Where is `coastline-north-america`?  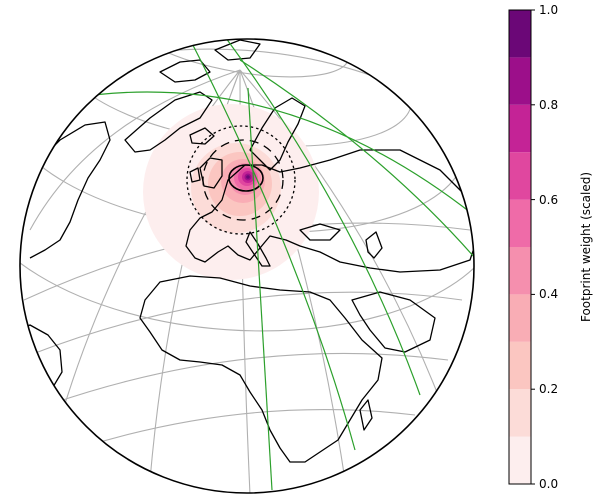
coastline-north-america is located at coordinates (66, 190).